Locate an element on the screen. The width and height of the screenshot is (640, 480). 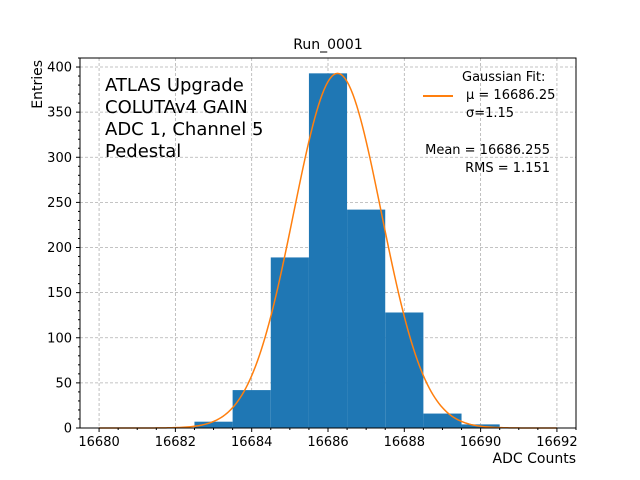
stats-mean: Mean = 16686.255 is located at coordinates (487, 150).